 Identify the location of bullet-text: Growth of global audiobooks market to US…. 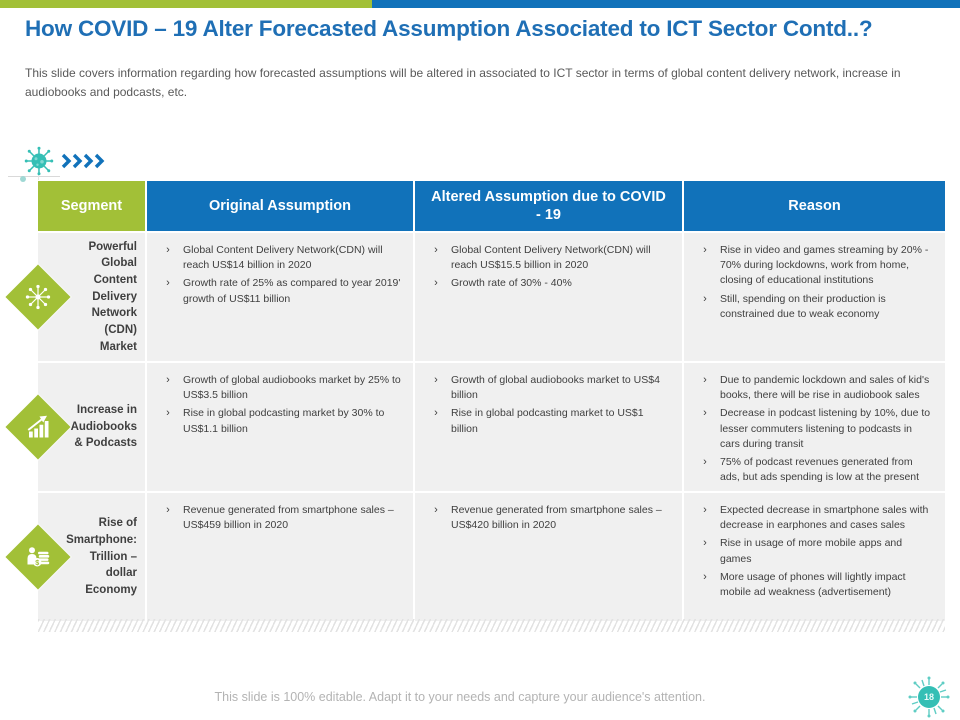
(555, 388).